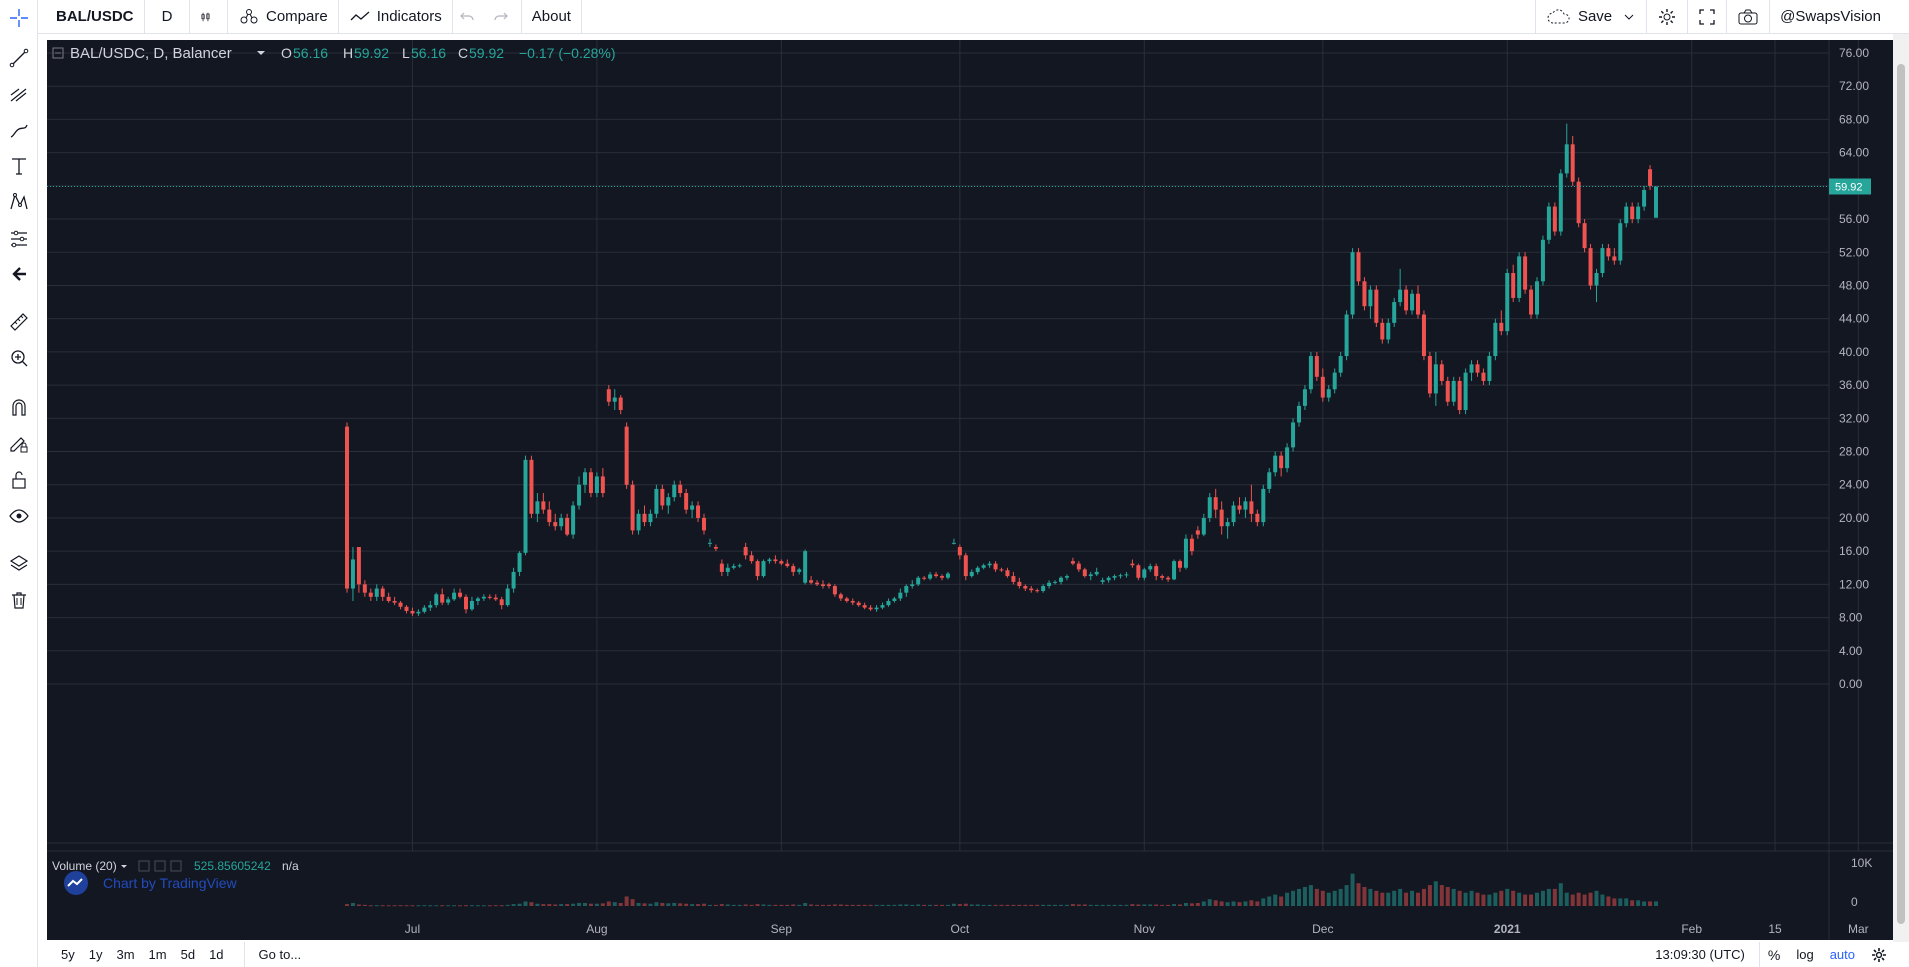 This screenshot has height=967, width=1909. Describe the element at coordinates (1747, 17) in the screenshot. I see `screenshot-button` at that location.